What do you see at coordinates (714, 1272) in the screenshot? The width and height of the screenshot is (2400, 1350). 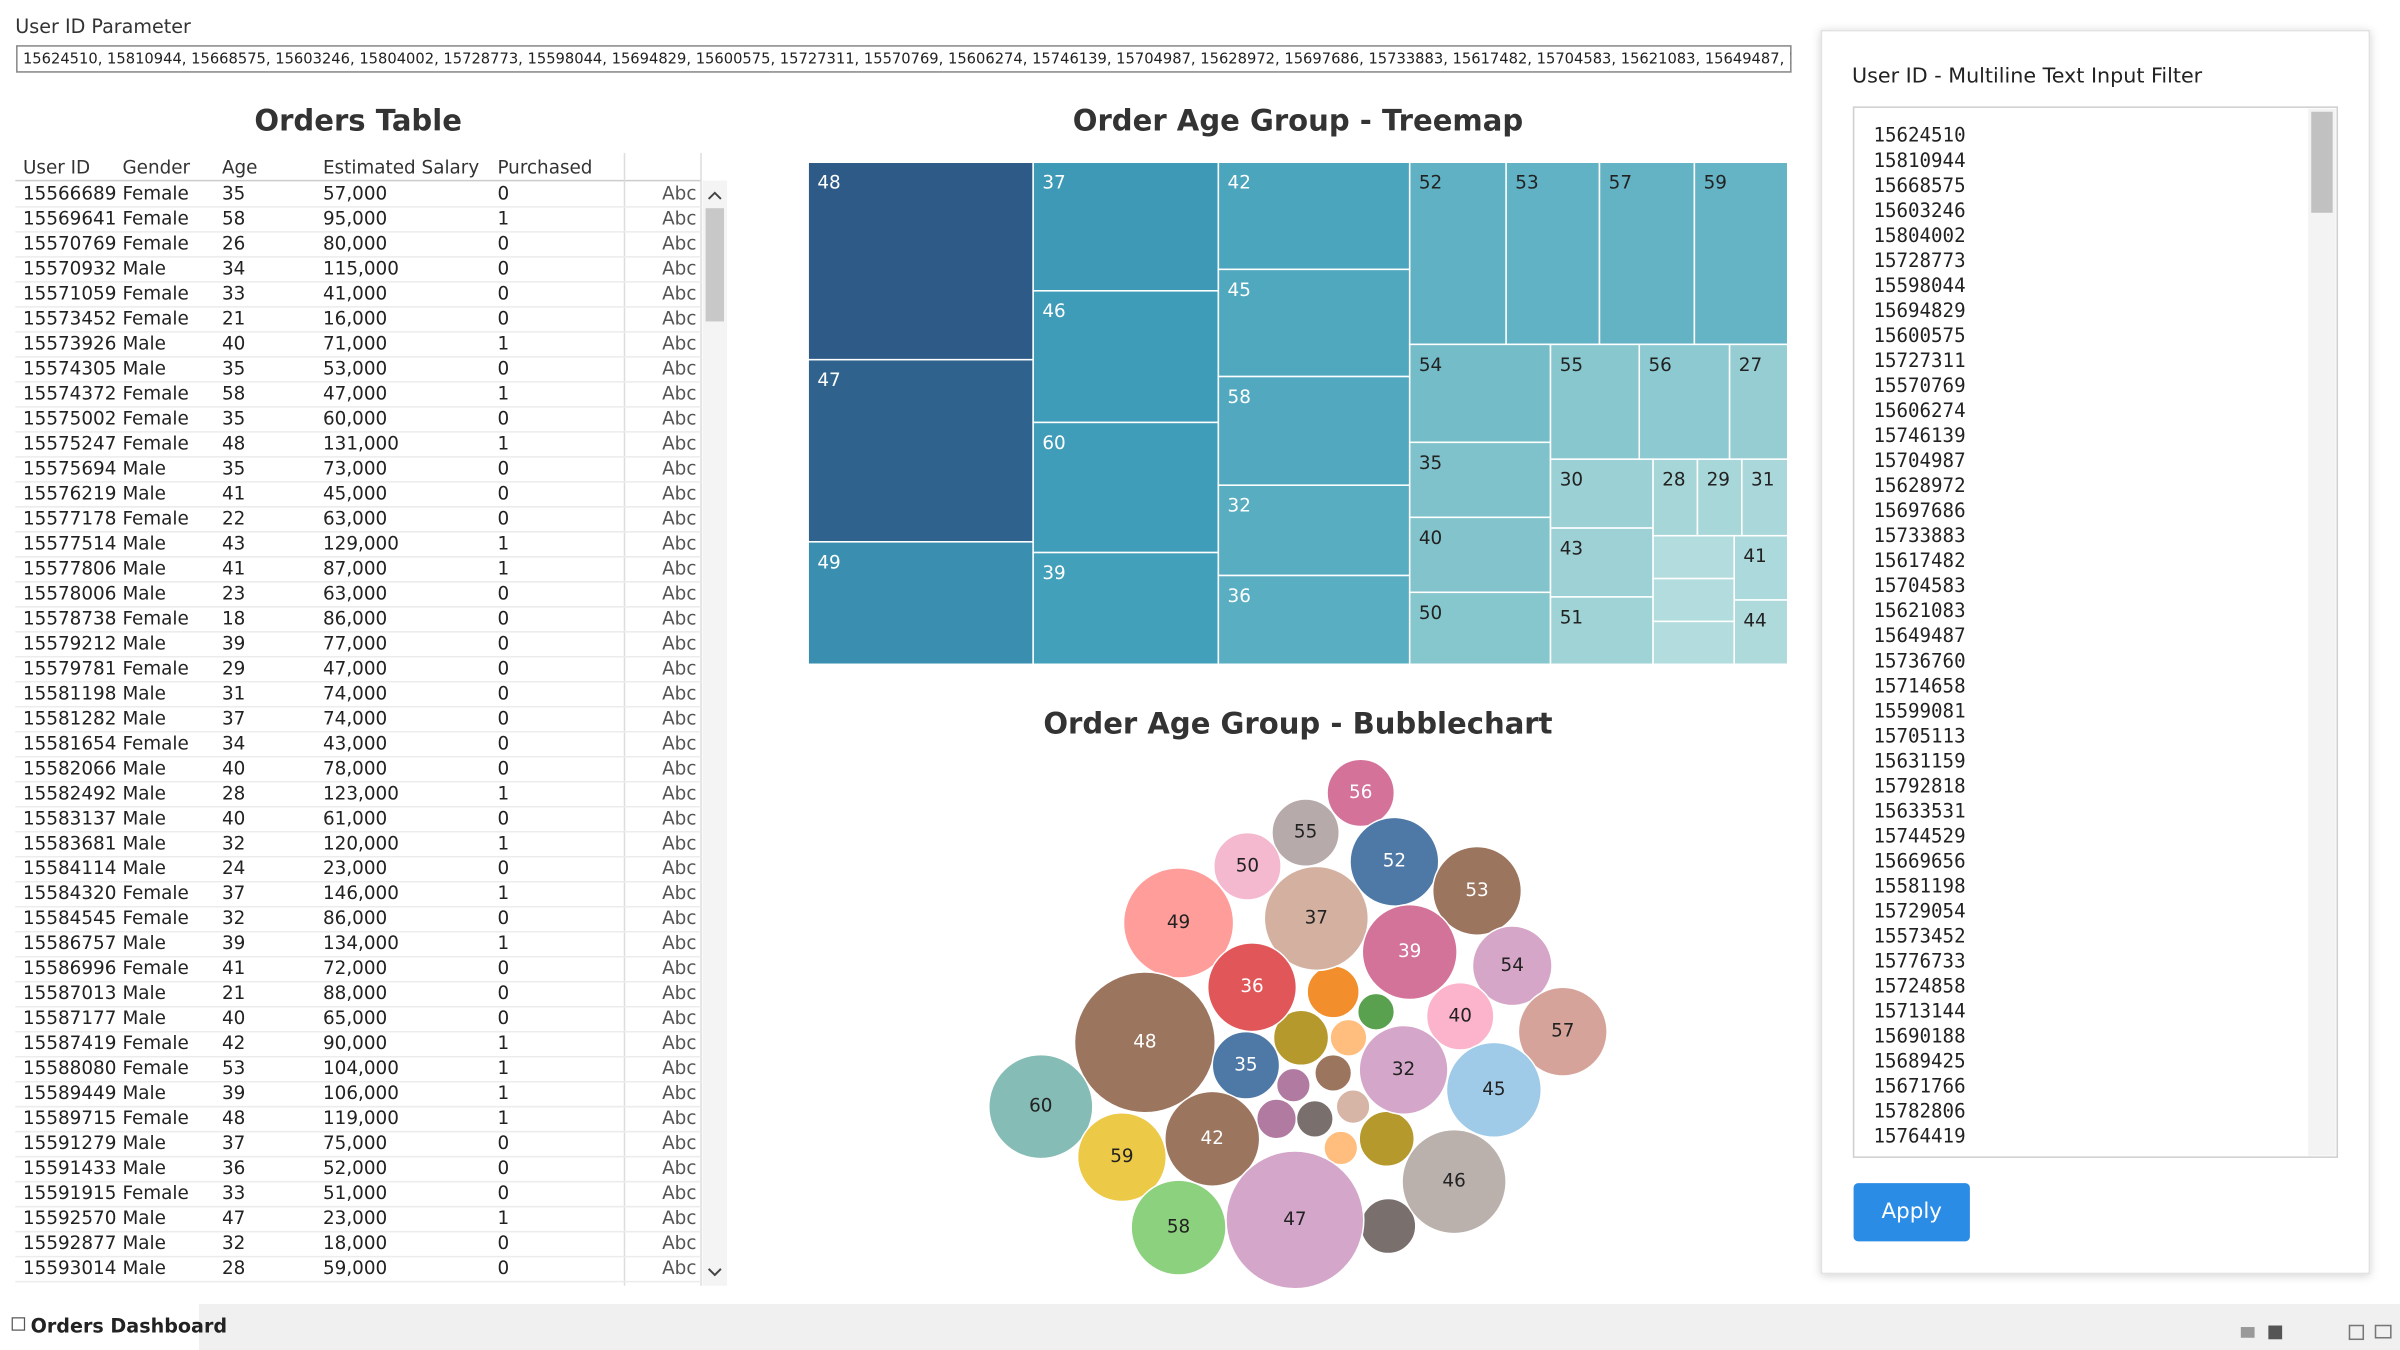 I see `scroll-down` at bounding box center [714, 1272].